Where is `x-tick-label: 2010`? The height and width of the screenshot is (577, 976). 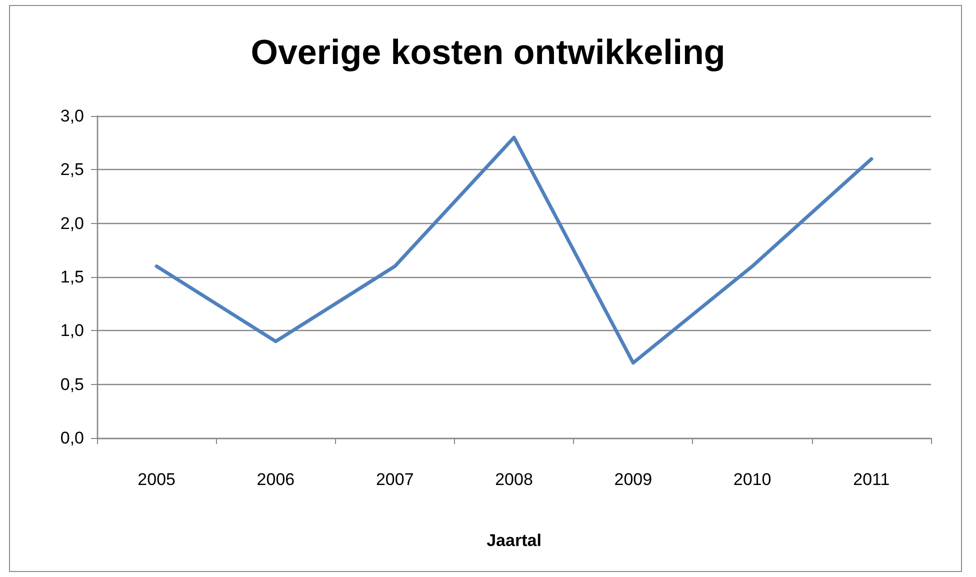
x-tick-label: 2010 is located at coordinates (752, 479).